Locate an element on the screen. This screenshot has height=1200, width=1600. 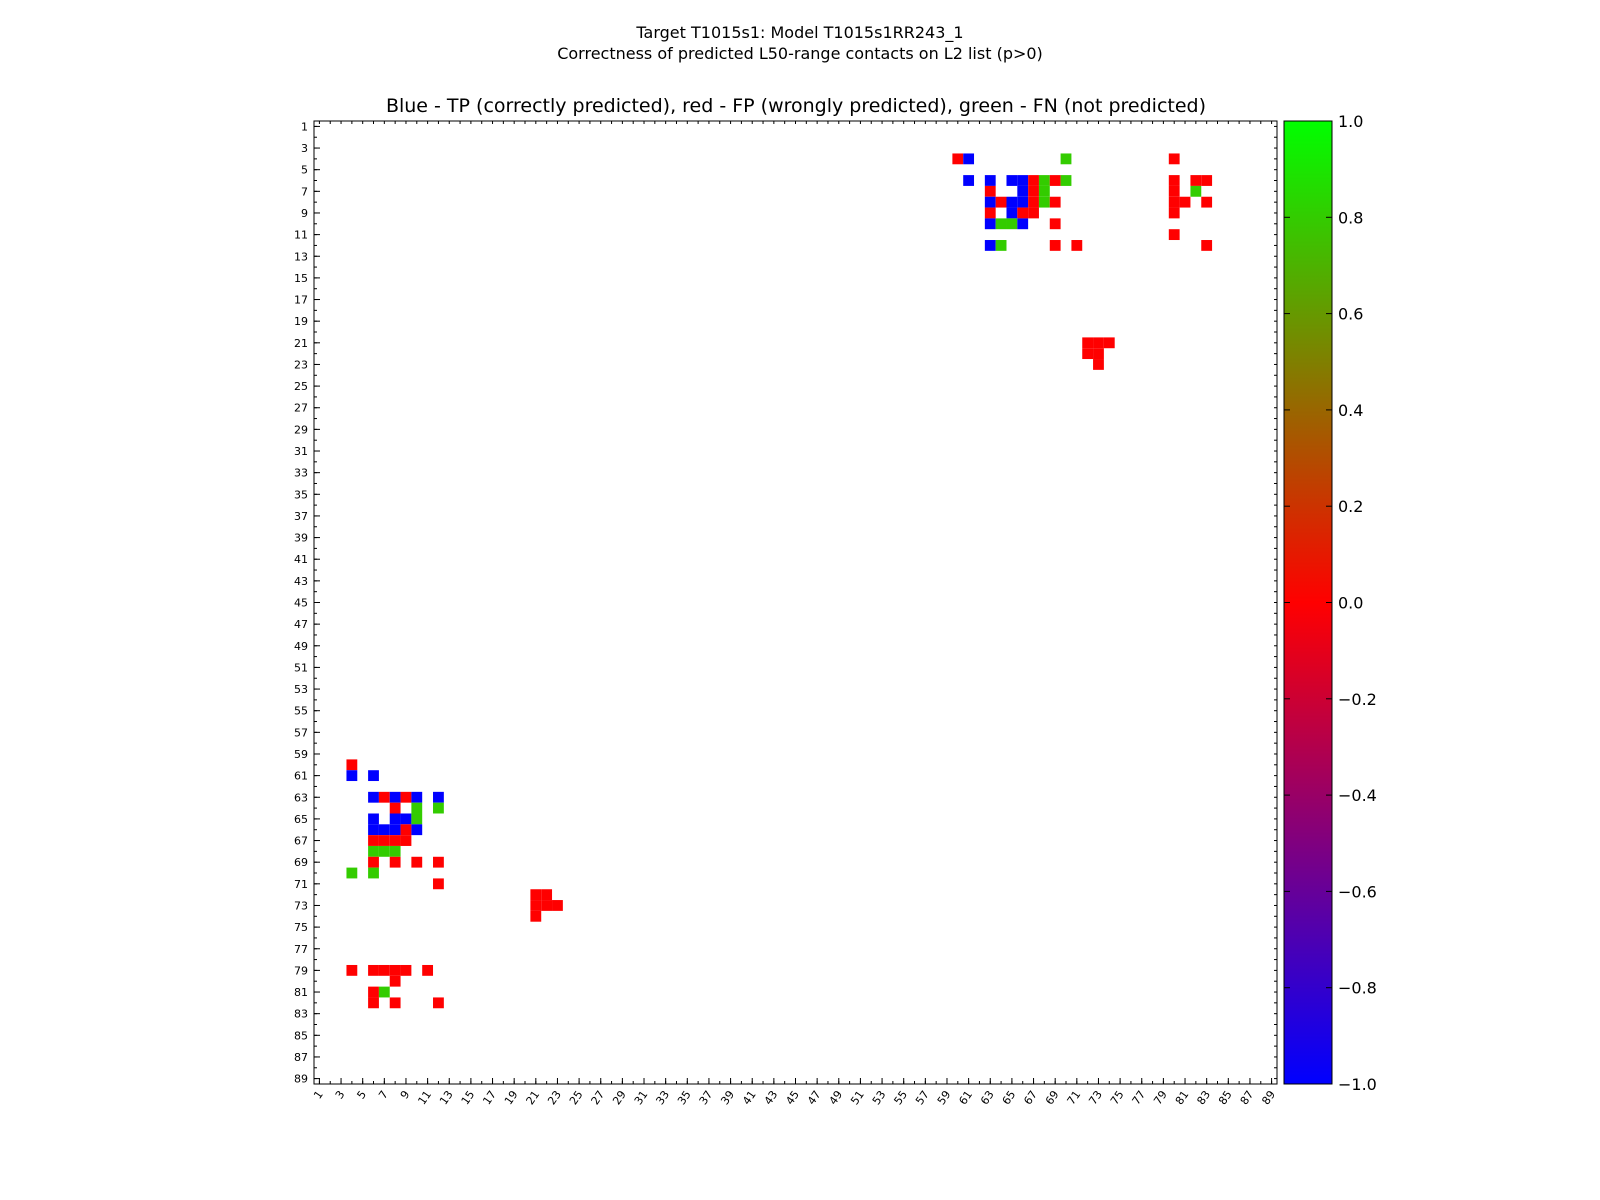
x-tick-label: 5 is located at coordinates (361, 1094).